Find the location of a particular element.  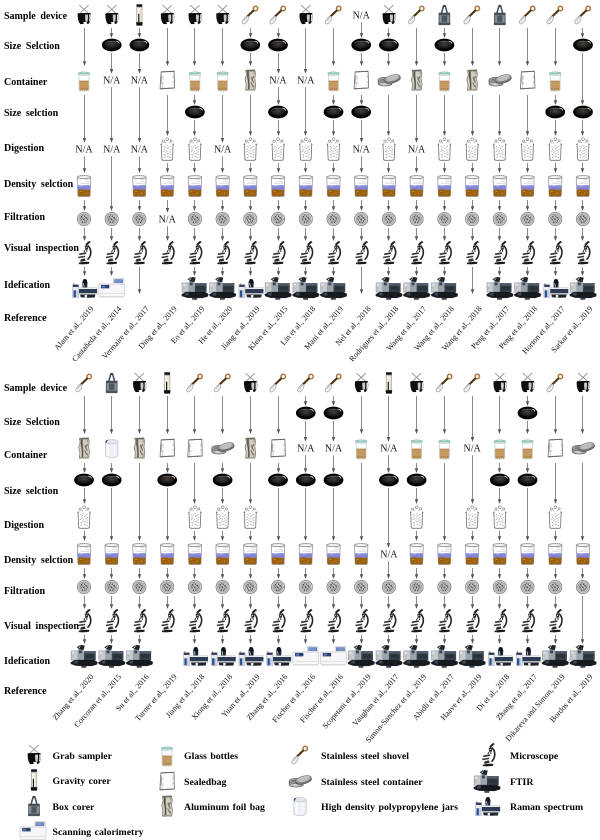

svg-text: Gravity corer is located at coordinates (82, 781).